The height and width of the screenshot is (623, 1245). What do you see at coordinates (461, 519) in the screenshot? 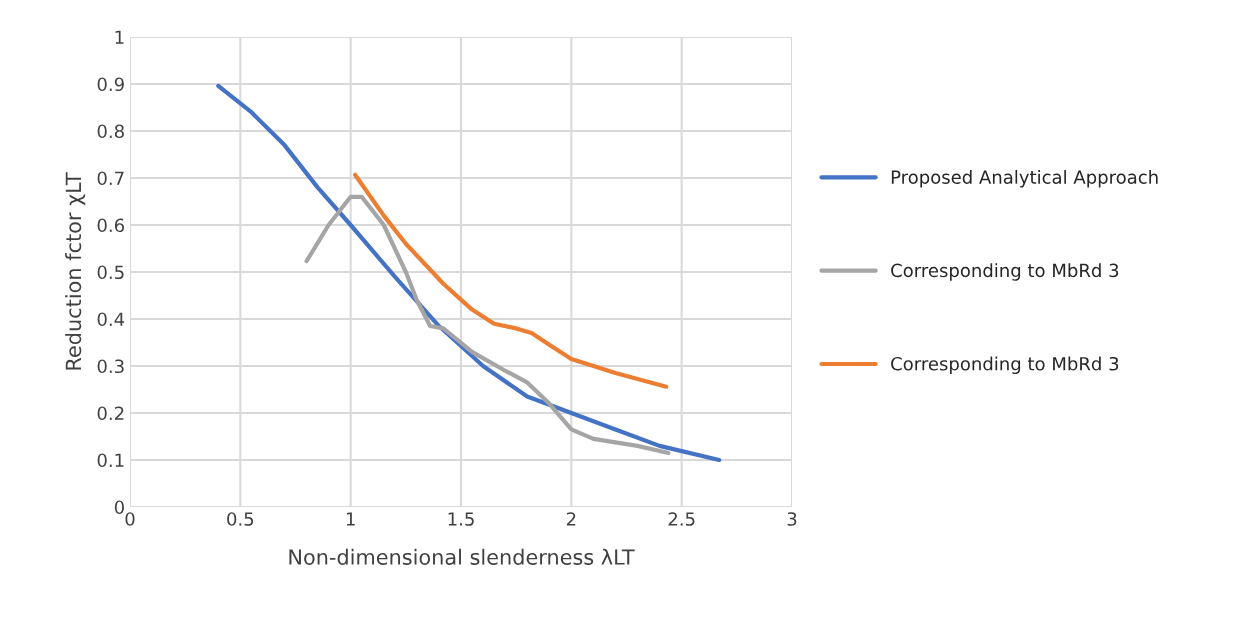
I see `x-tick-label: 1.5` at bounding box center [461, 519].